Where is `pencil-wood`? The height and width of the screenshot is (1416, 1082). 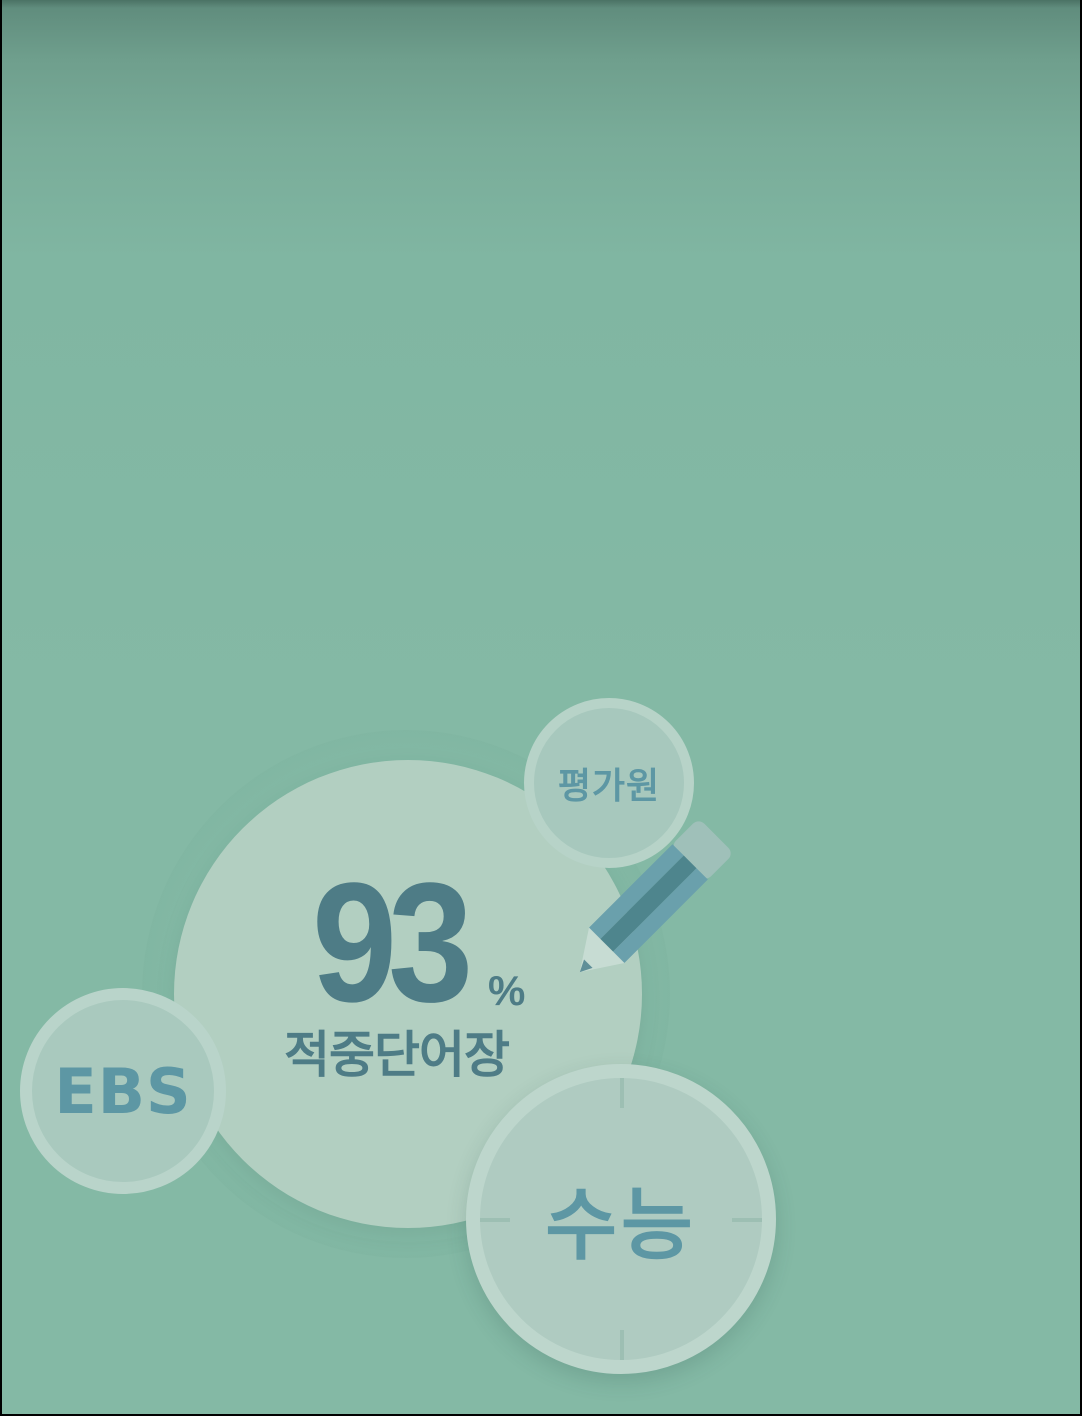
pencil-wood is located at coordinates (602, 950).